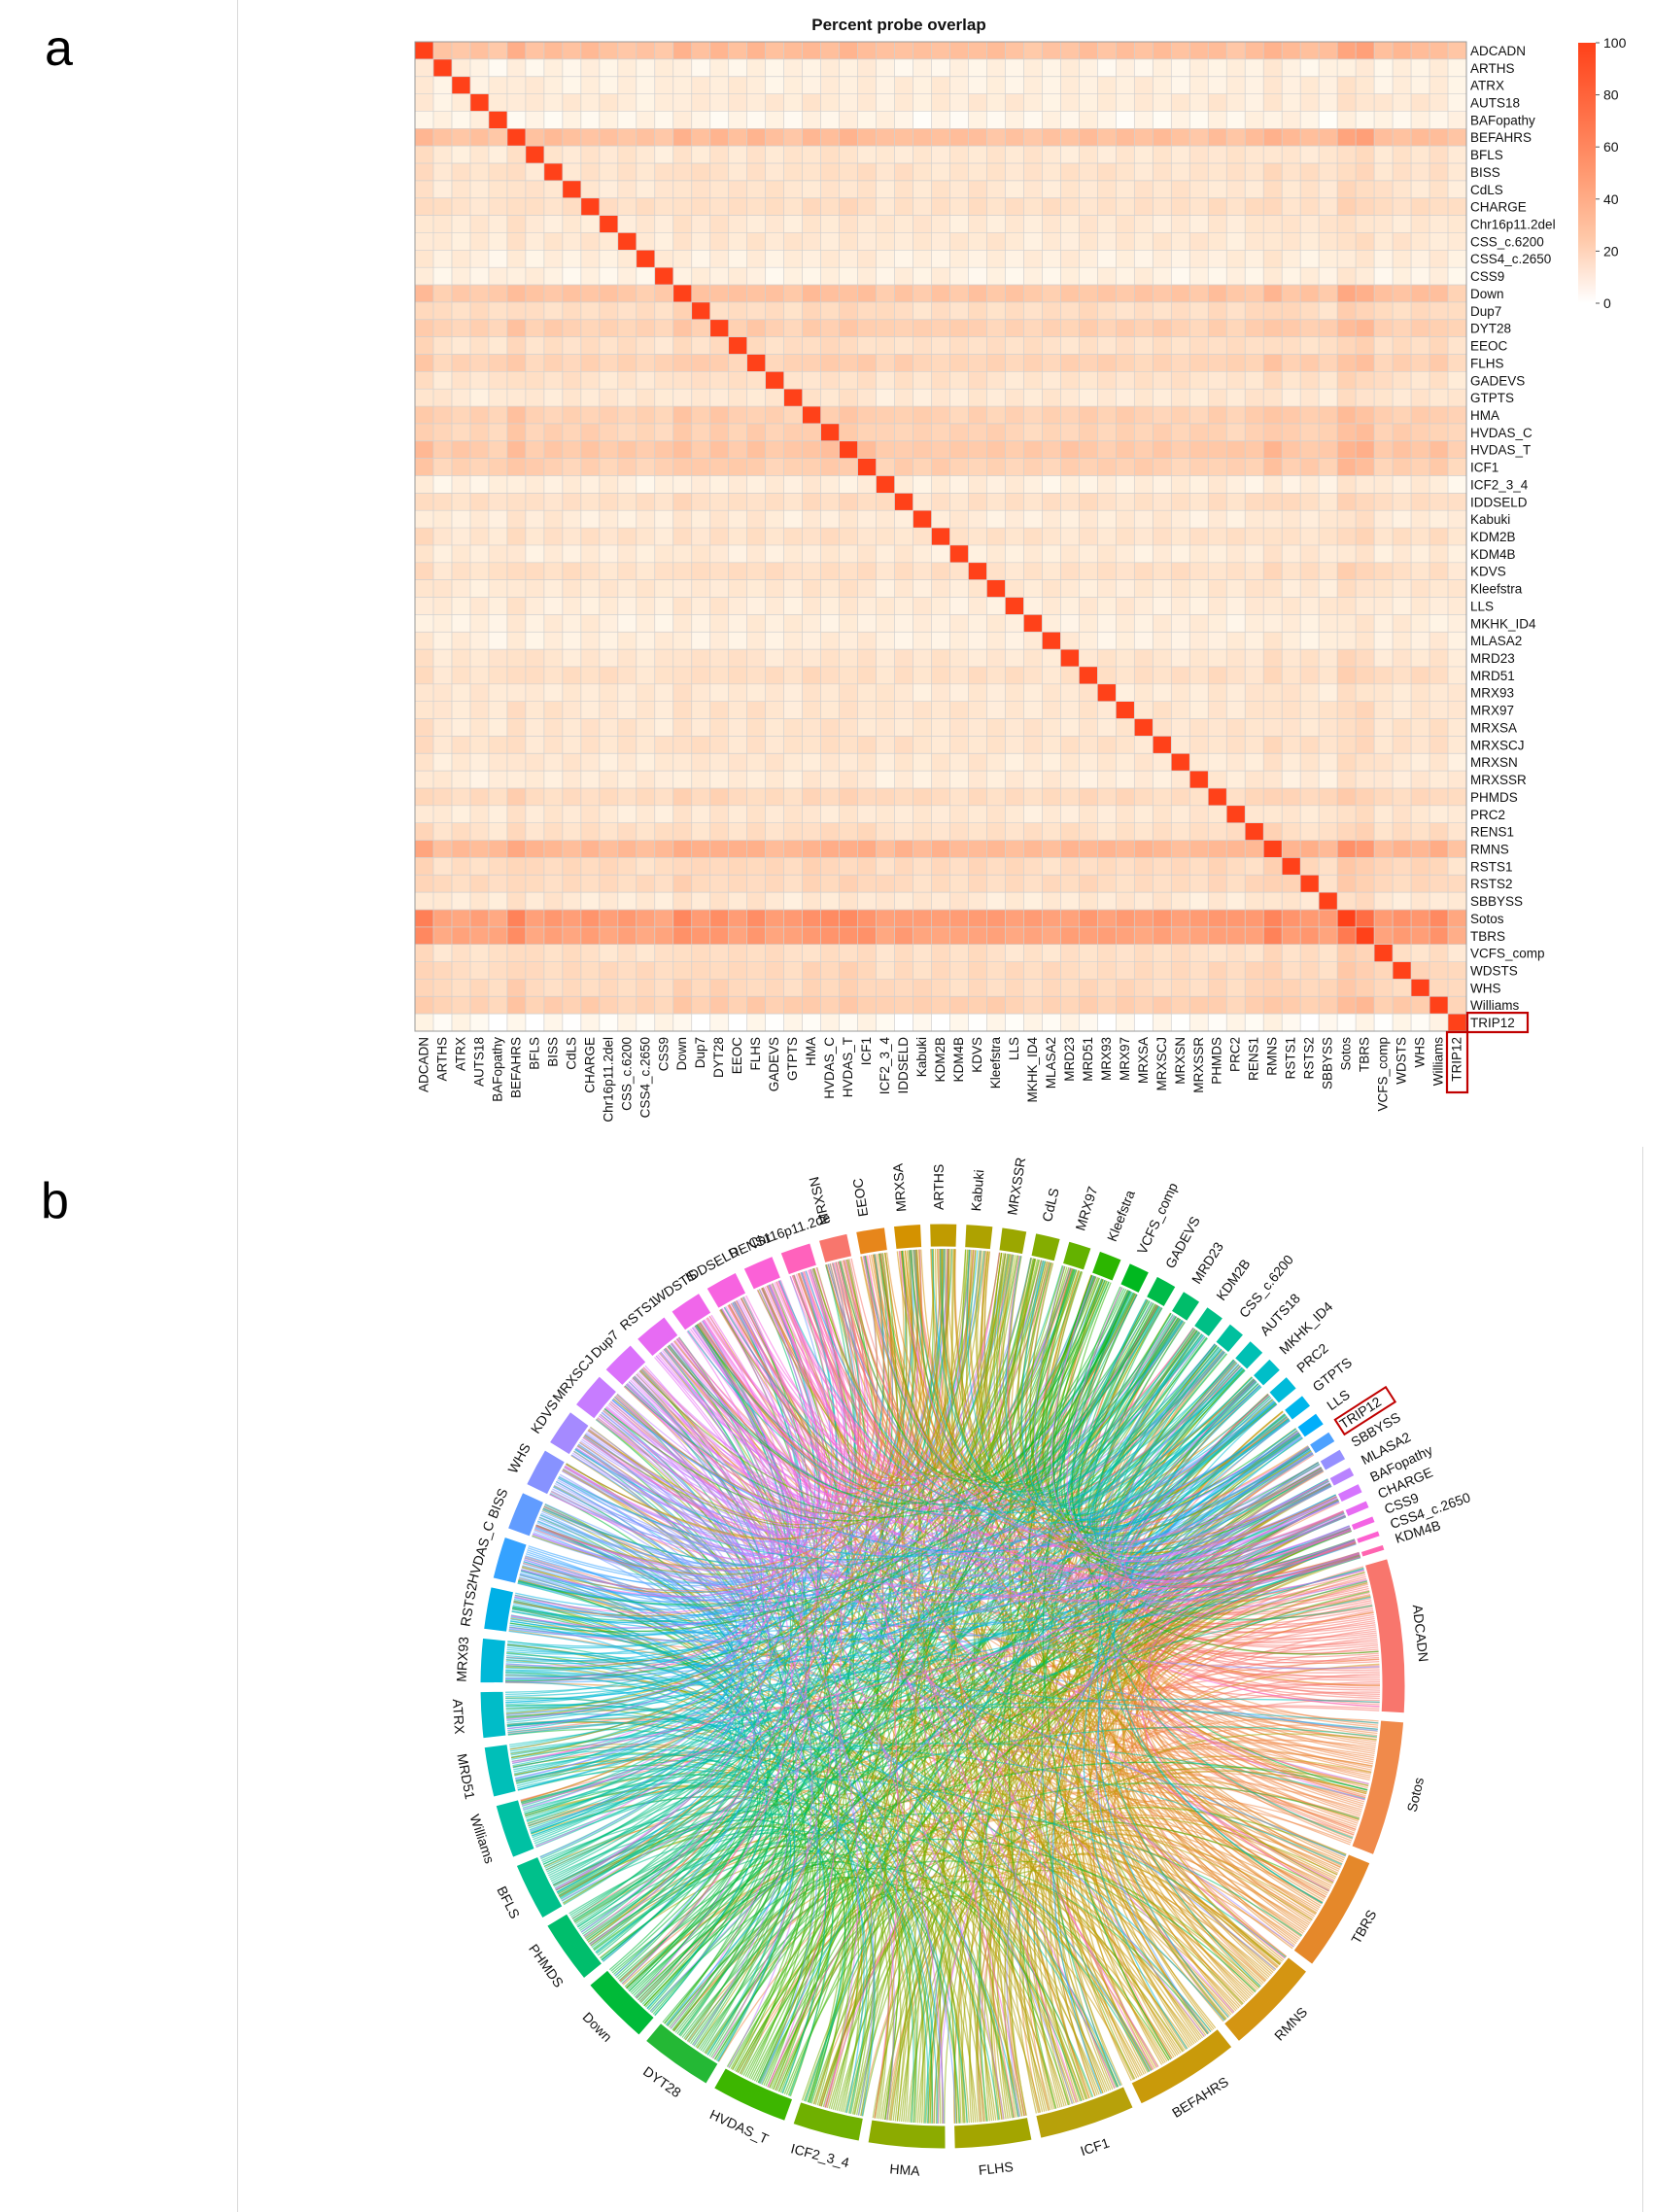 Image resolution: width=1653 pixels, height=2212 pixels. Describe the element at coordinates (811, 1051) in the screenshot. I see `heatmap-col-label: HMA` at that location.